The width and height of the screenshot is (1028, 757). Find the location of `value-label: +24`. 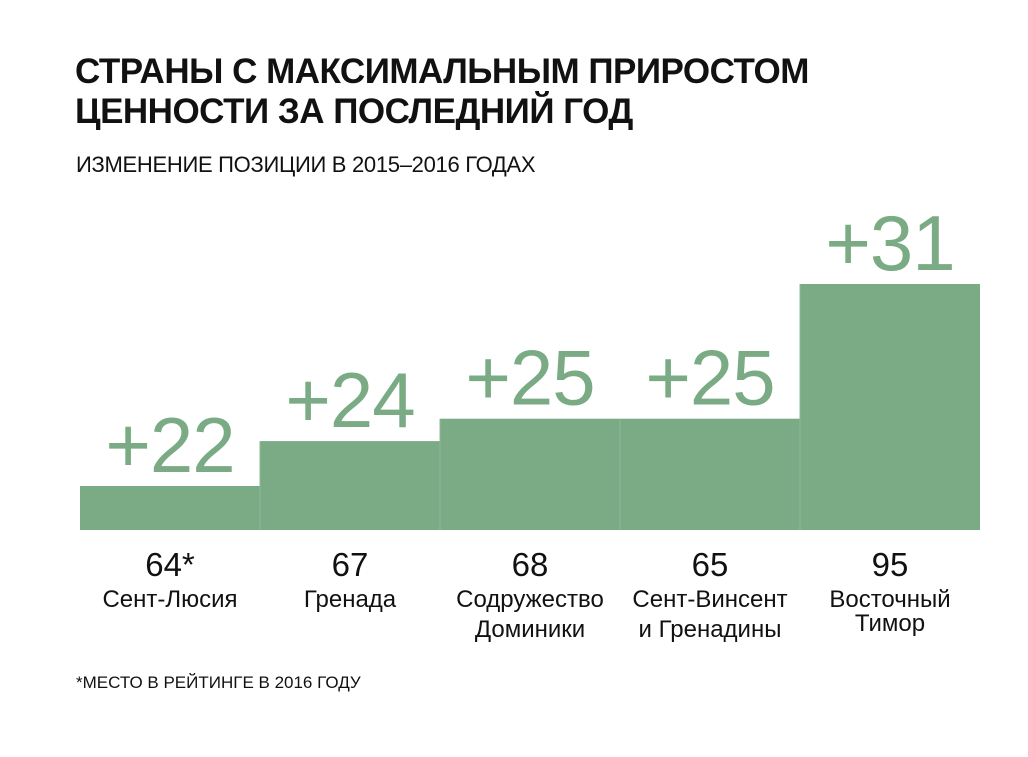

value-label: +24 is located at coordinates (349, 400).